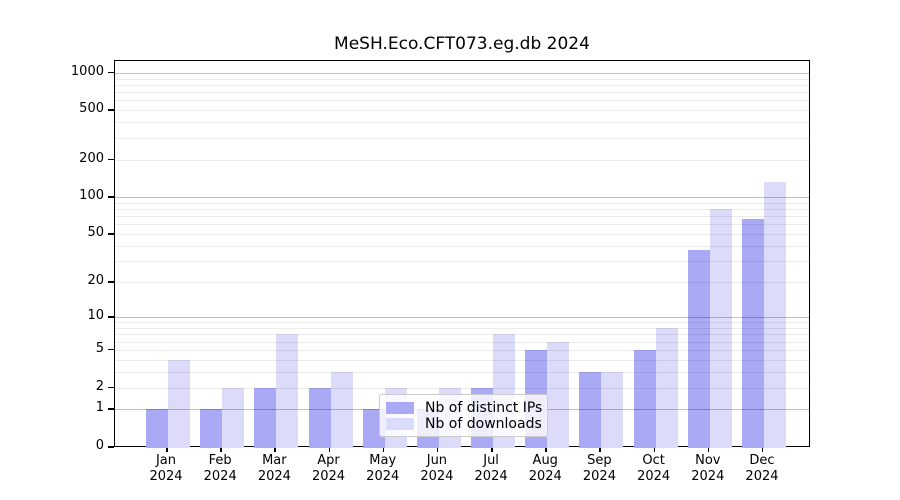  What do you see at coordinates (666, 388) in the screenshot?
I see `bar-downloads-oct` at bounding box center [666, 388].